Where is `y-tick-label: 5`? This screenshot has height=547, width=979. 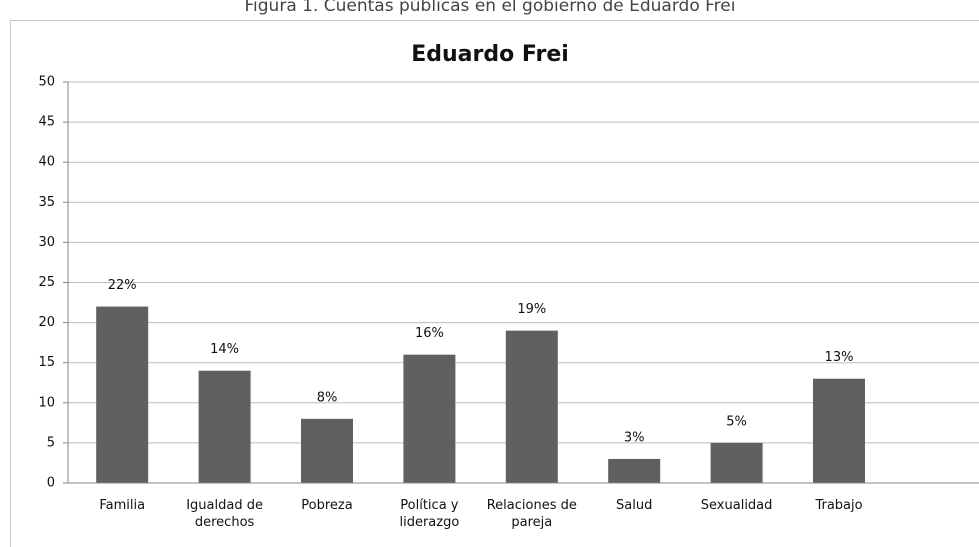 y-tick-label: 5 is located at coordinates (51, 442).